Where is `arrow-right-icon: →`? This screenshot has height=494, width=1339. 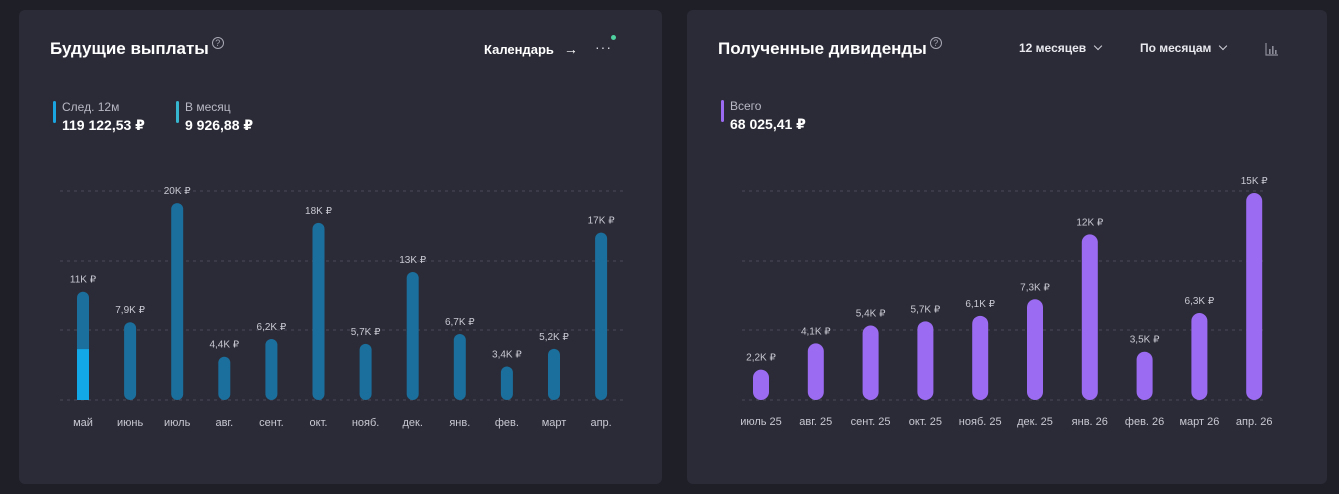
arrow-right-icon: → is located at coordinates (570, 49).